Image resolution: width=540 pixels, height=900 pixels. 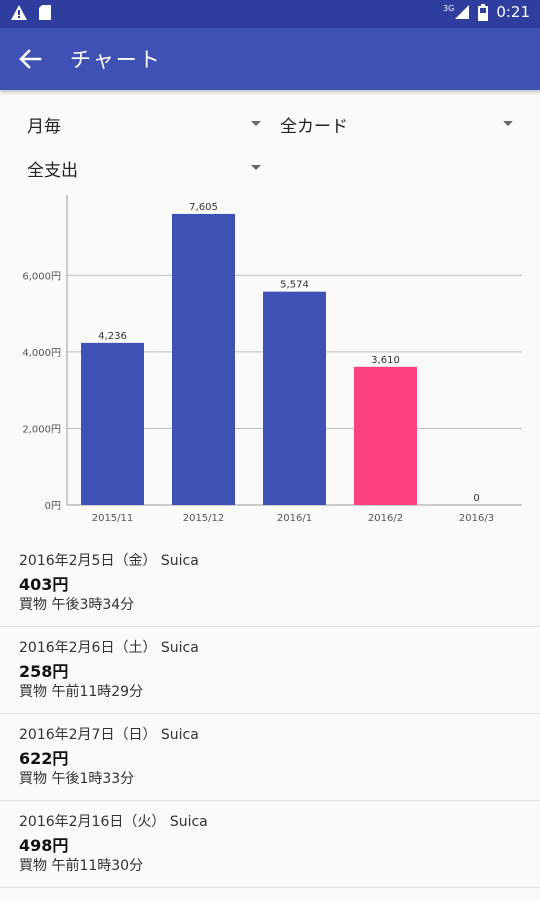 I want to click on status-bar: 3G 0:21, so click(x=270, y=14).